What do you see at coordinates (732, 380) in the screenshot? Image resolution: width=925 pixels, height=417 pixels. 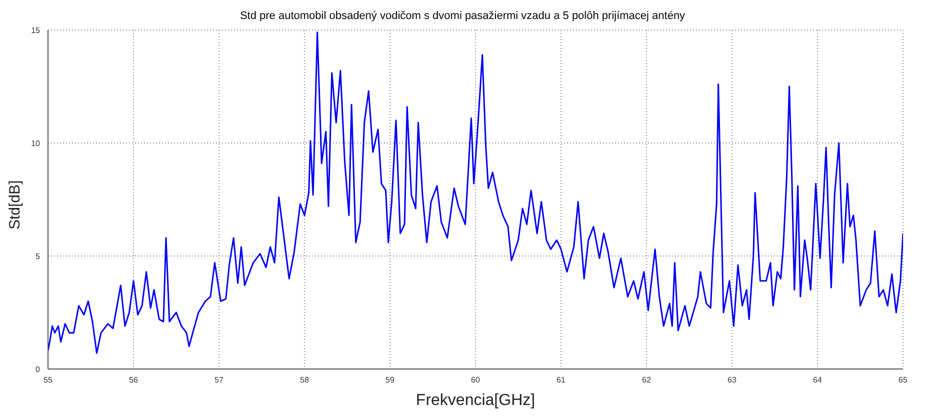 I see `x-tick-label: 63` at bounding box center [732, 380].